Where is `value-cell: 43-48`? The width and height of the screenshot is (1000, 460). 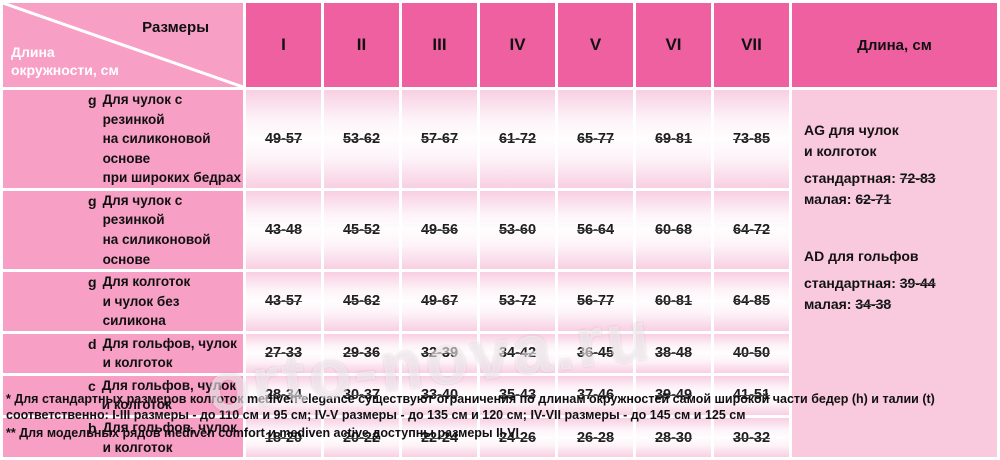
value-cell: 43-48 is located at coordinates (283, 230).